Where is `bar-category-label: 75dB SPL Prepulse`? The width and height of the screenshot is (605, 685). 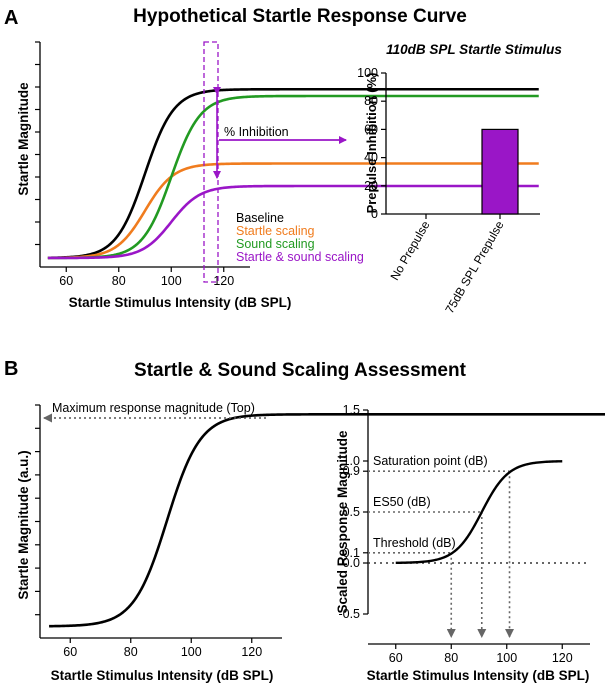 bar-category-label: 75dB SPL Prepulse is located at coordinates (474, 267).